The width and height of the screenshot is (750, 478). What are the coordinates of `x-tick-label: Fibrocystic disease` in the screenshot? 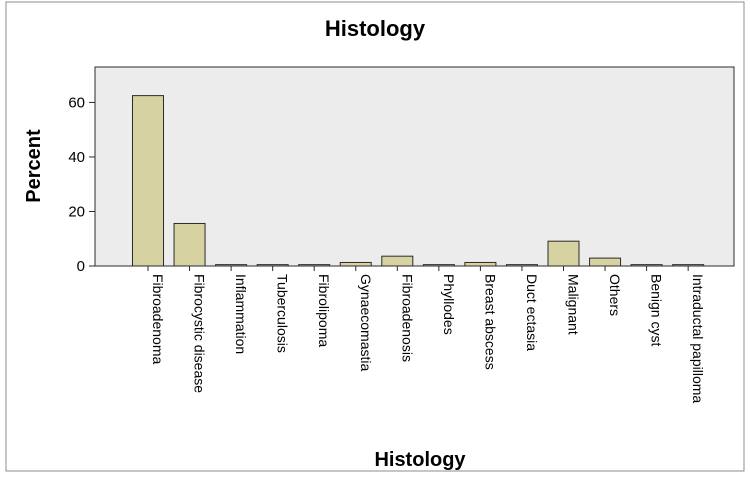 It's located at (200, 333).